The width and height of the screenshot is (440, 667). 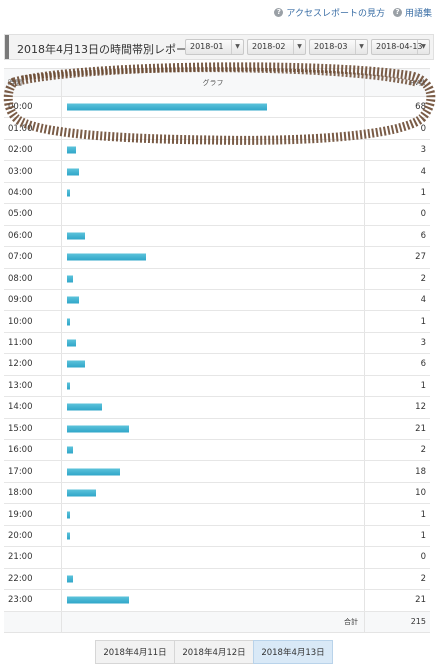 I want to click on hour-cell: 02:00, so click(x=33, y=150).